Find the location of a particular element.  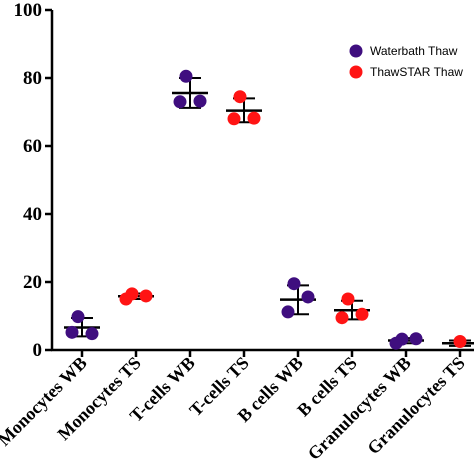

y-tick-label: 0 is located at coordinates (38, 350).